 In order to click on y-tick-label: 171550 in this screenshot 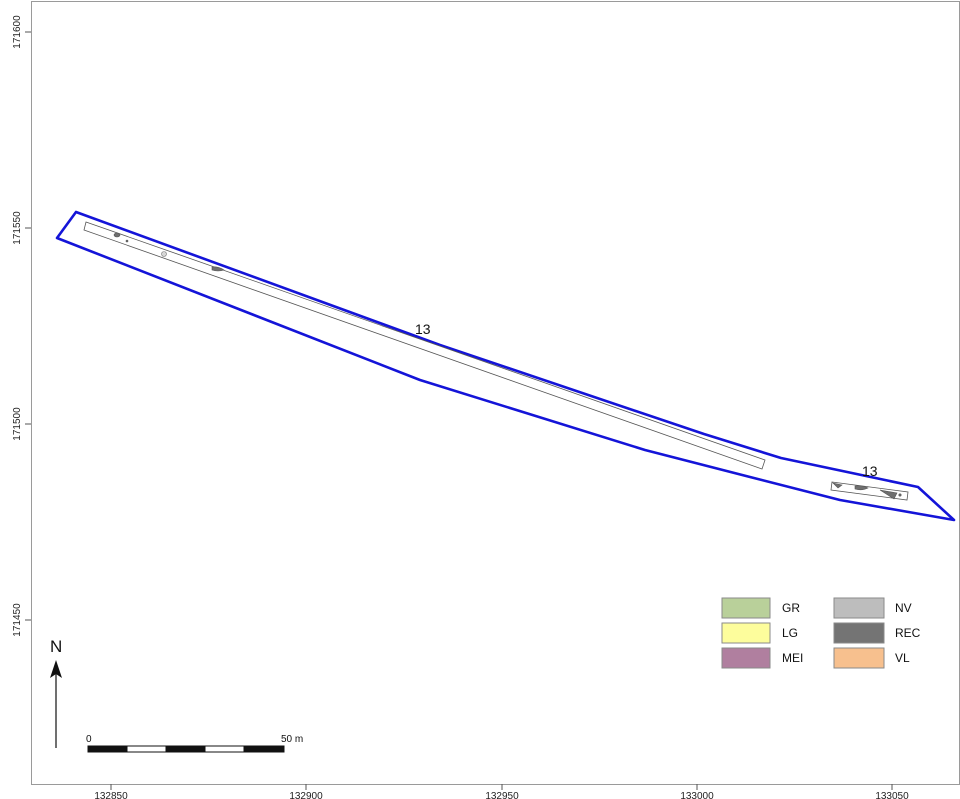, I will do `click(17, 228)`.